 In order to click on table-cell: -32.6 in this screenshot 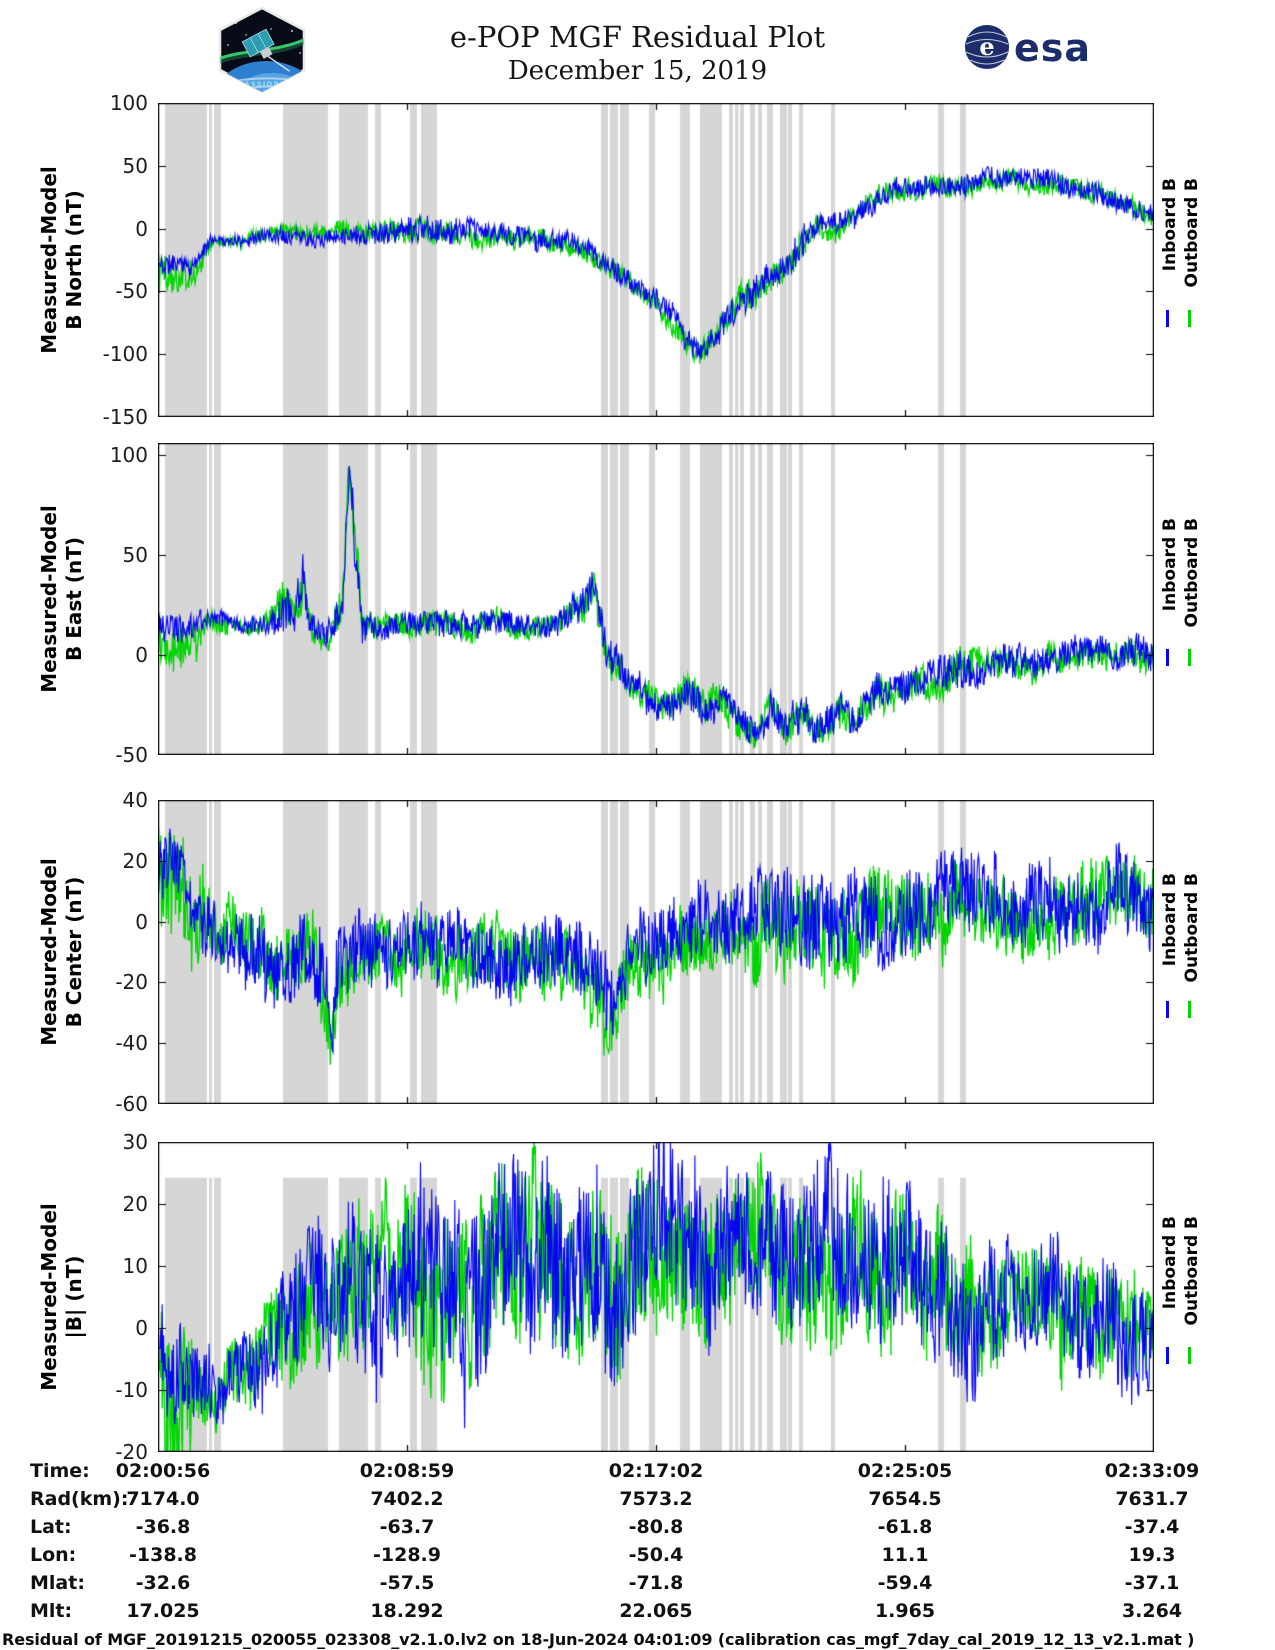, I will do `click(163, 1583)`.